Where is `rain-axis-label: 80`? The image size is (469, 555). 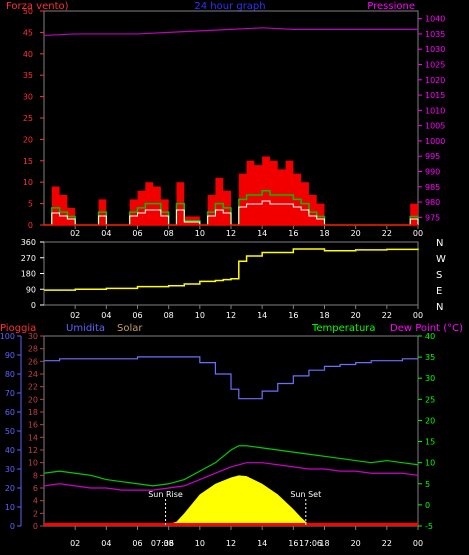
rain-axis-label: 80 is located at coordinates (10, 374).